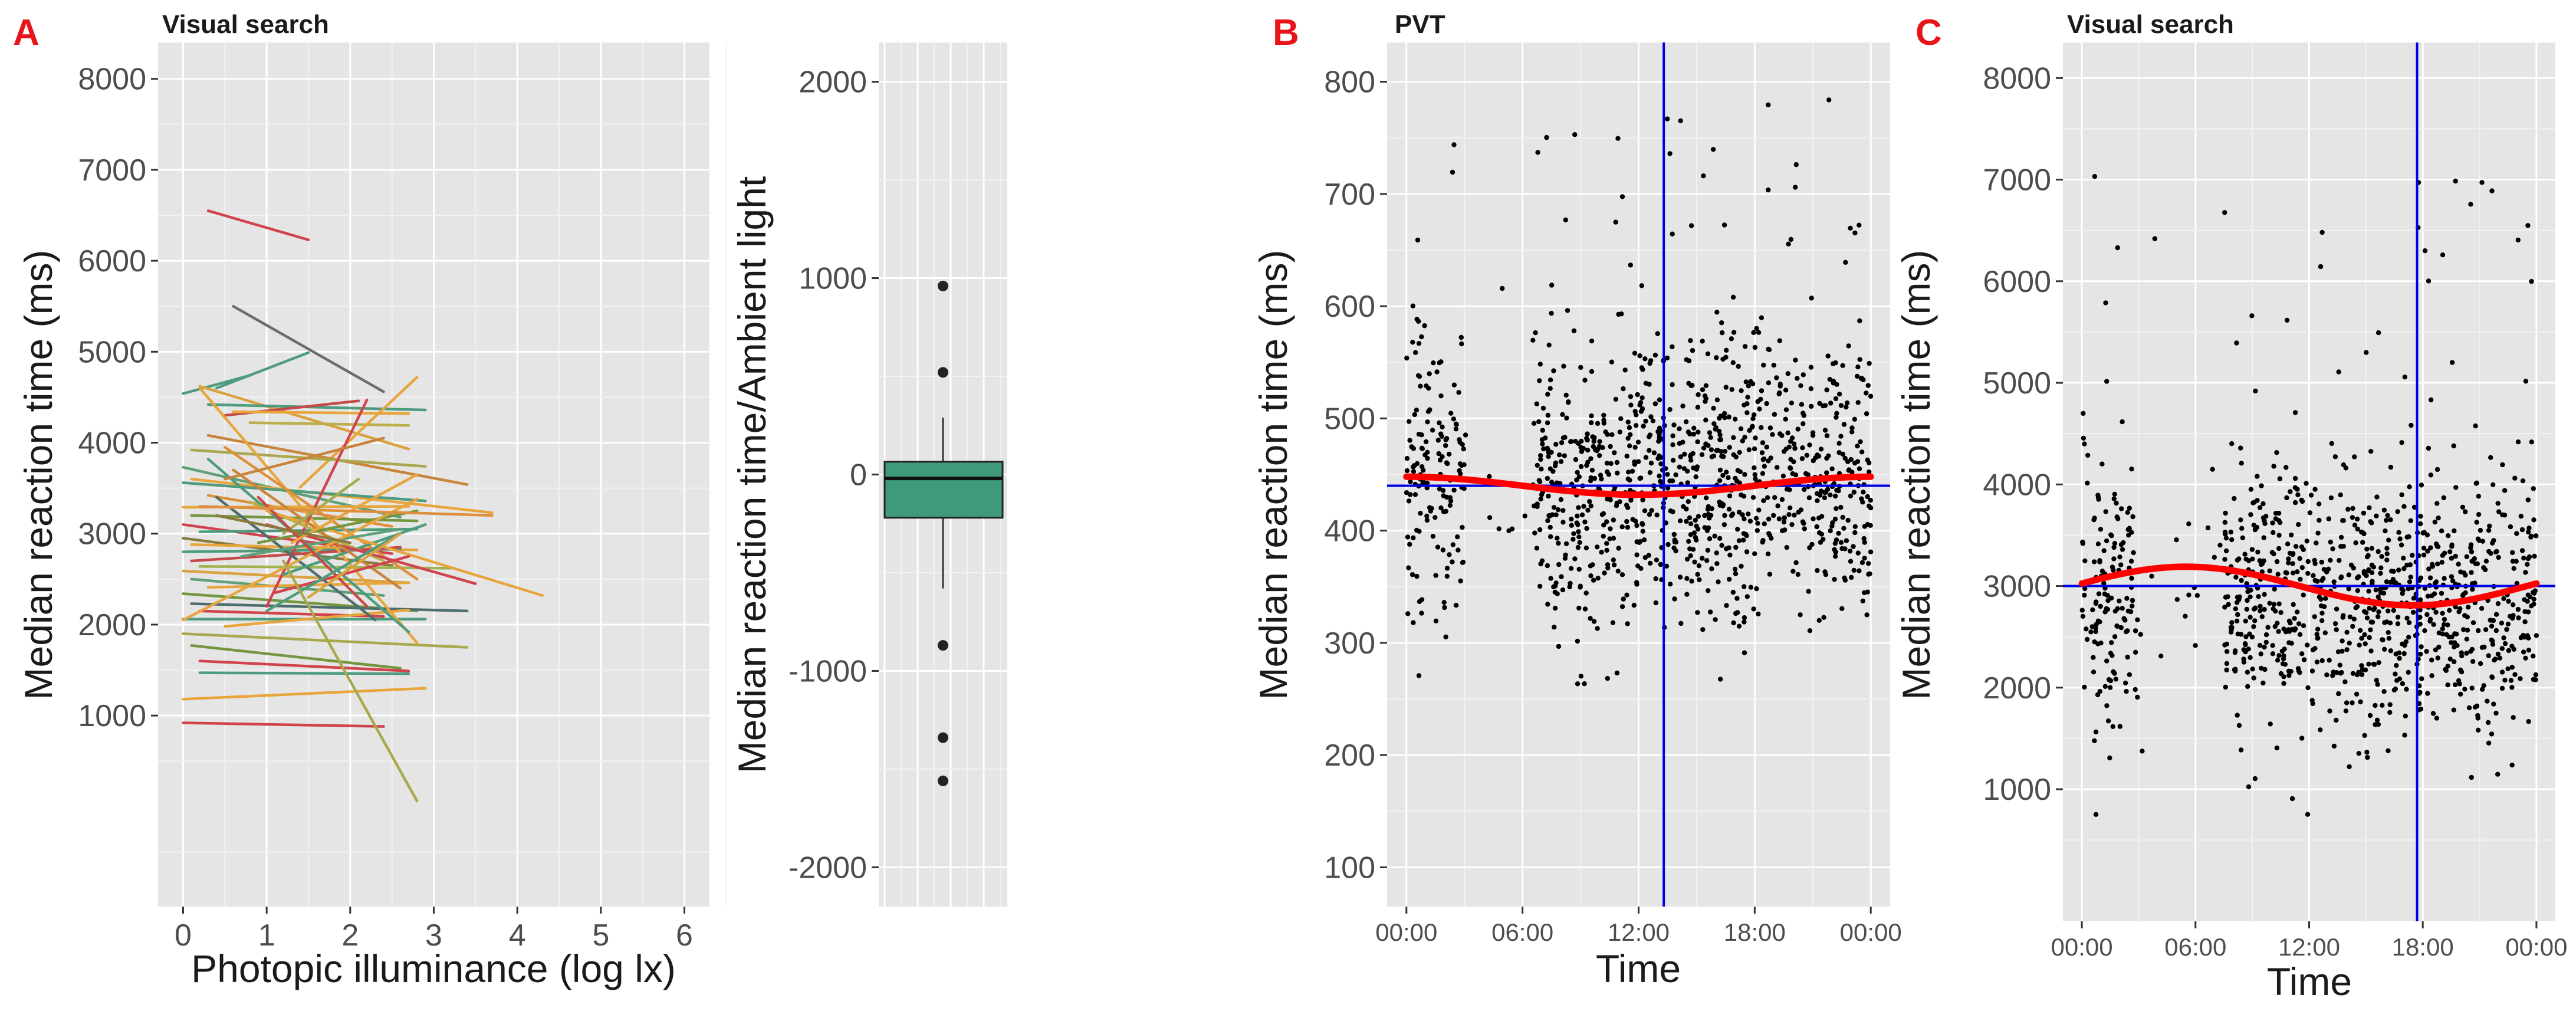 The width and height of the screenshot is (2576, 1021). I want to click on x-tick-label: 06:00, so click(2195, 947).